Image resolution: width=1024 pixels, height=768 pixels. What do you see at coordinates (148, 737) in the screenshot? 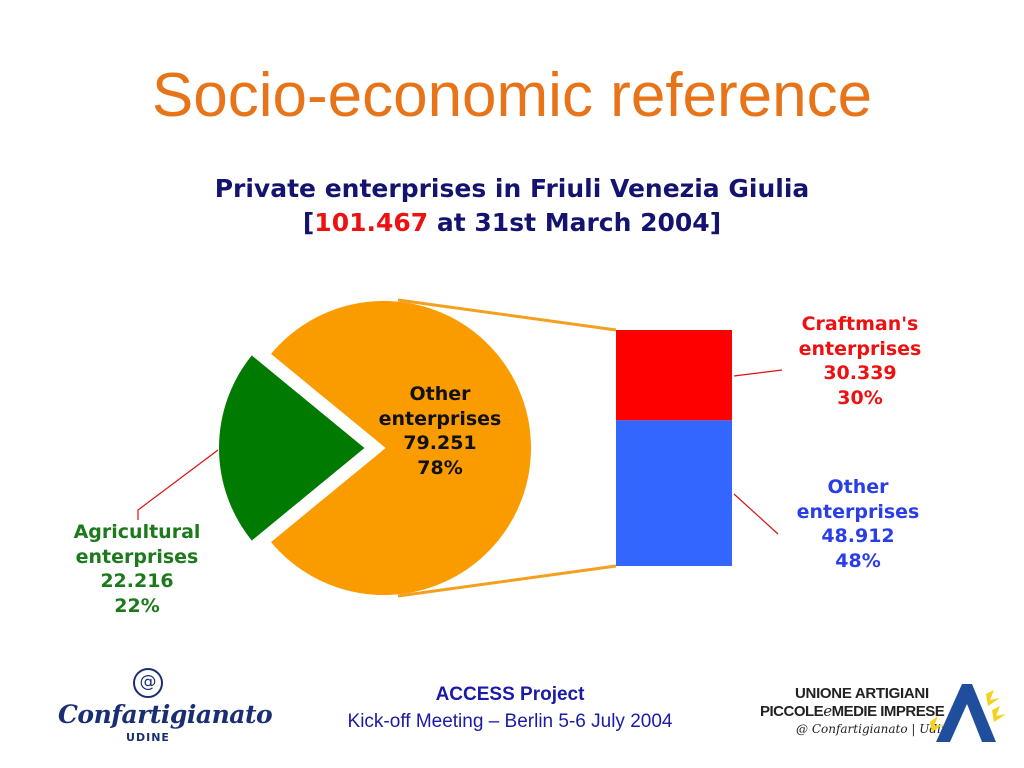
I see `logo-city-text: UDINE` at bounding box center [148, 737].